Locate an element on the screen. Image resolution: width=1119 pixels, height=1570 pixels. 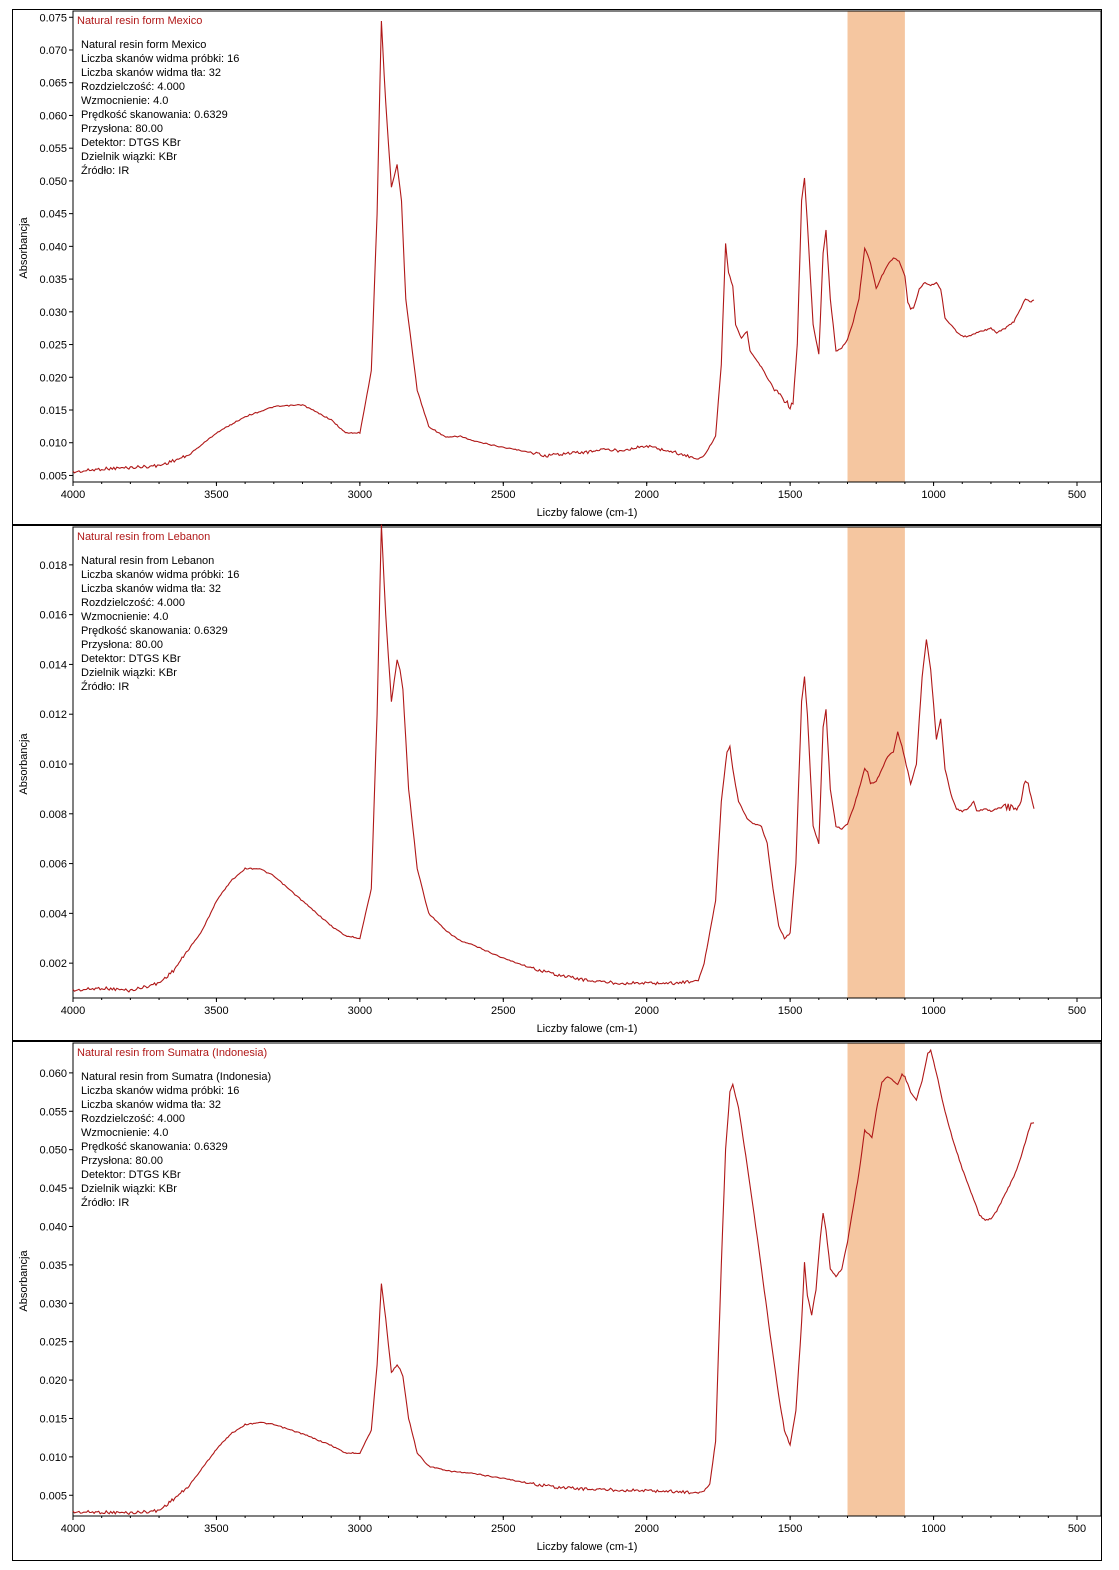
y-tick-label: 0.018 is located at coordinates (53, 566).